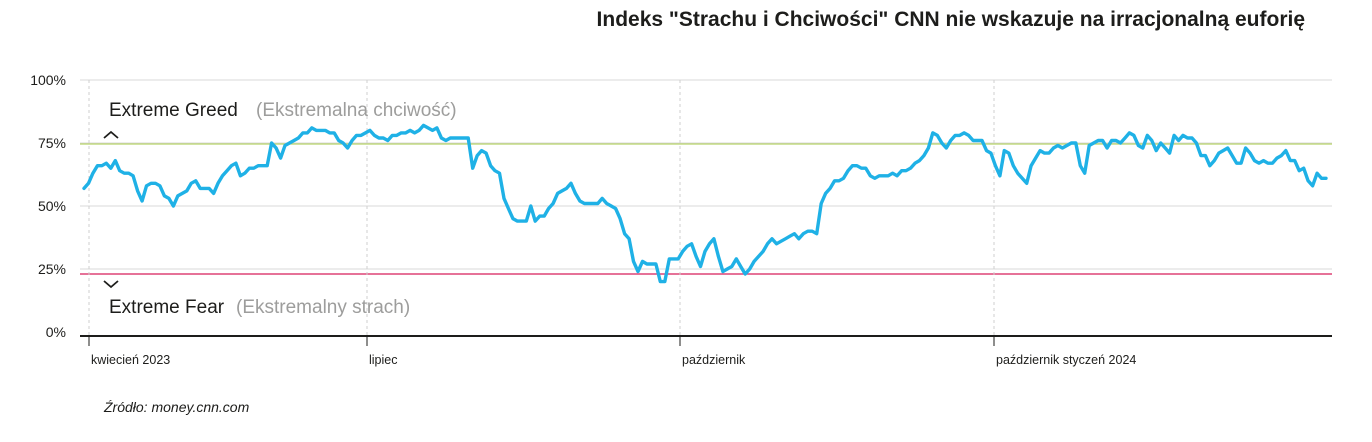 Image resolution: width=1372 pixels, height=442 pixels. What do you see at coordinates (52, 206) in the screenshot?
I see `y-tick-label: 50%` at bounding box center [52, 206].